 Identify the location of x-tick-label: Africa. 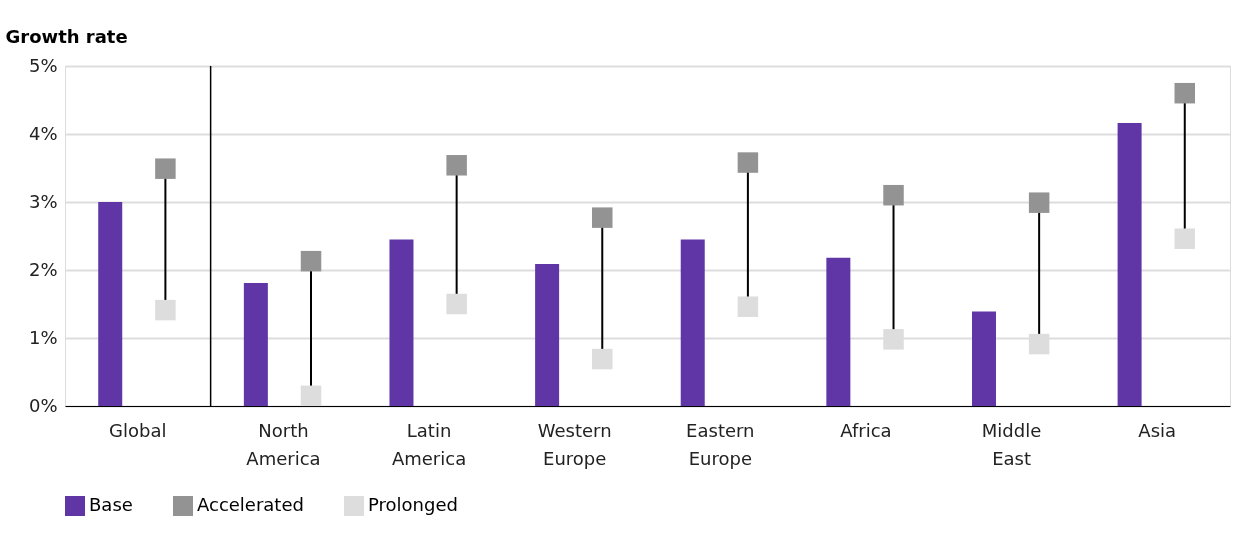
(866, 430).